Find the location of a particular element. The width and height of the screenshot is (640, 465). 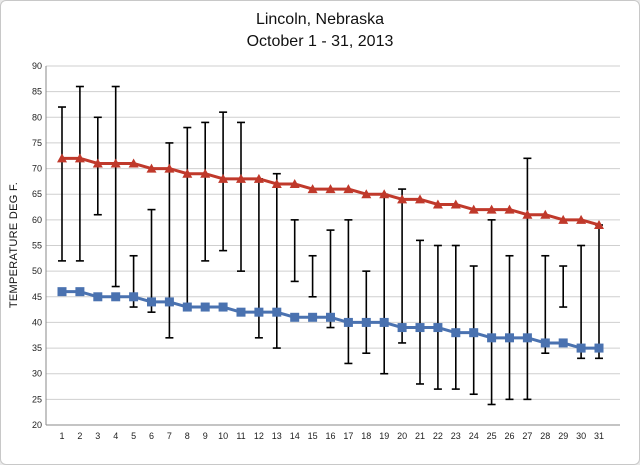

y-tick-label: 50 is located at coordinates (37, 271).